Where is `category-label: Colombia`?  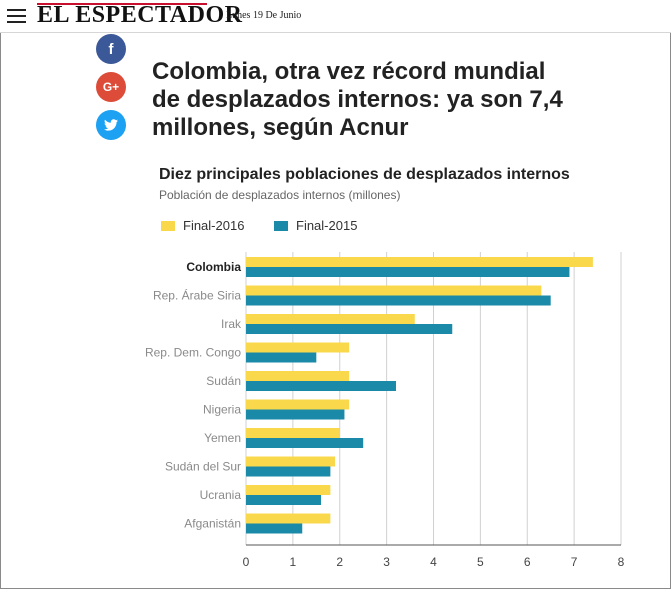 category-label: Colombia is located at coordinates (213, 267).